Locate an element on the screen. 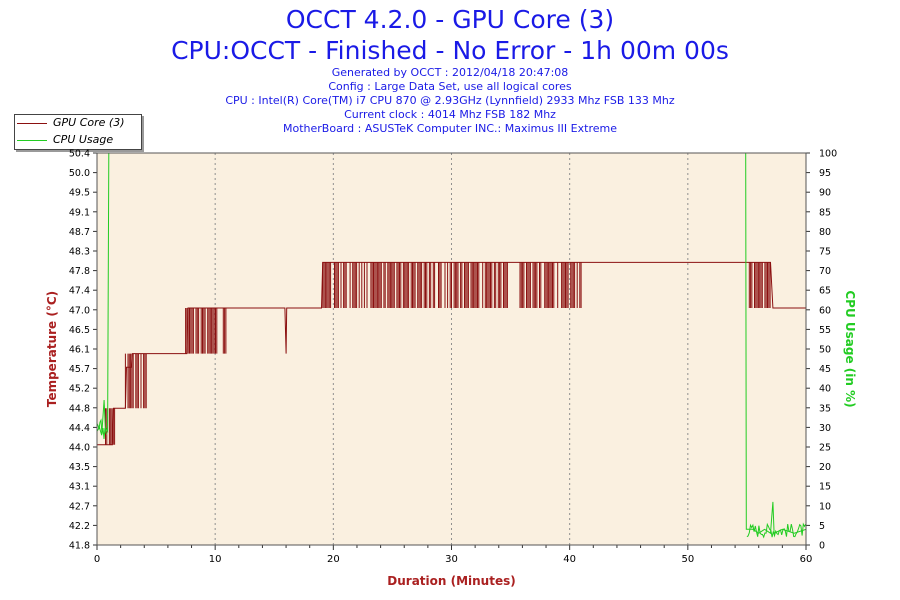  info-clock: Current clock : 4014 Mhz FSB 182 Mhz is located at coordinates (450, 114).